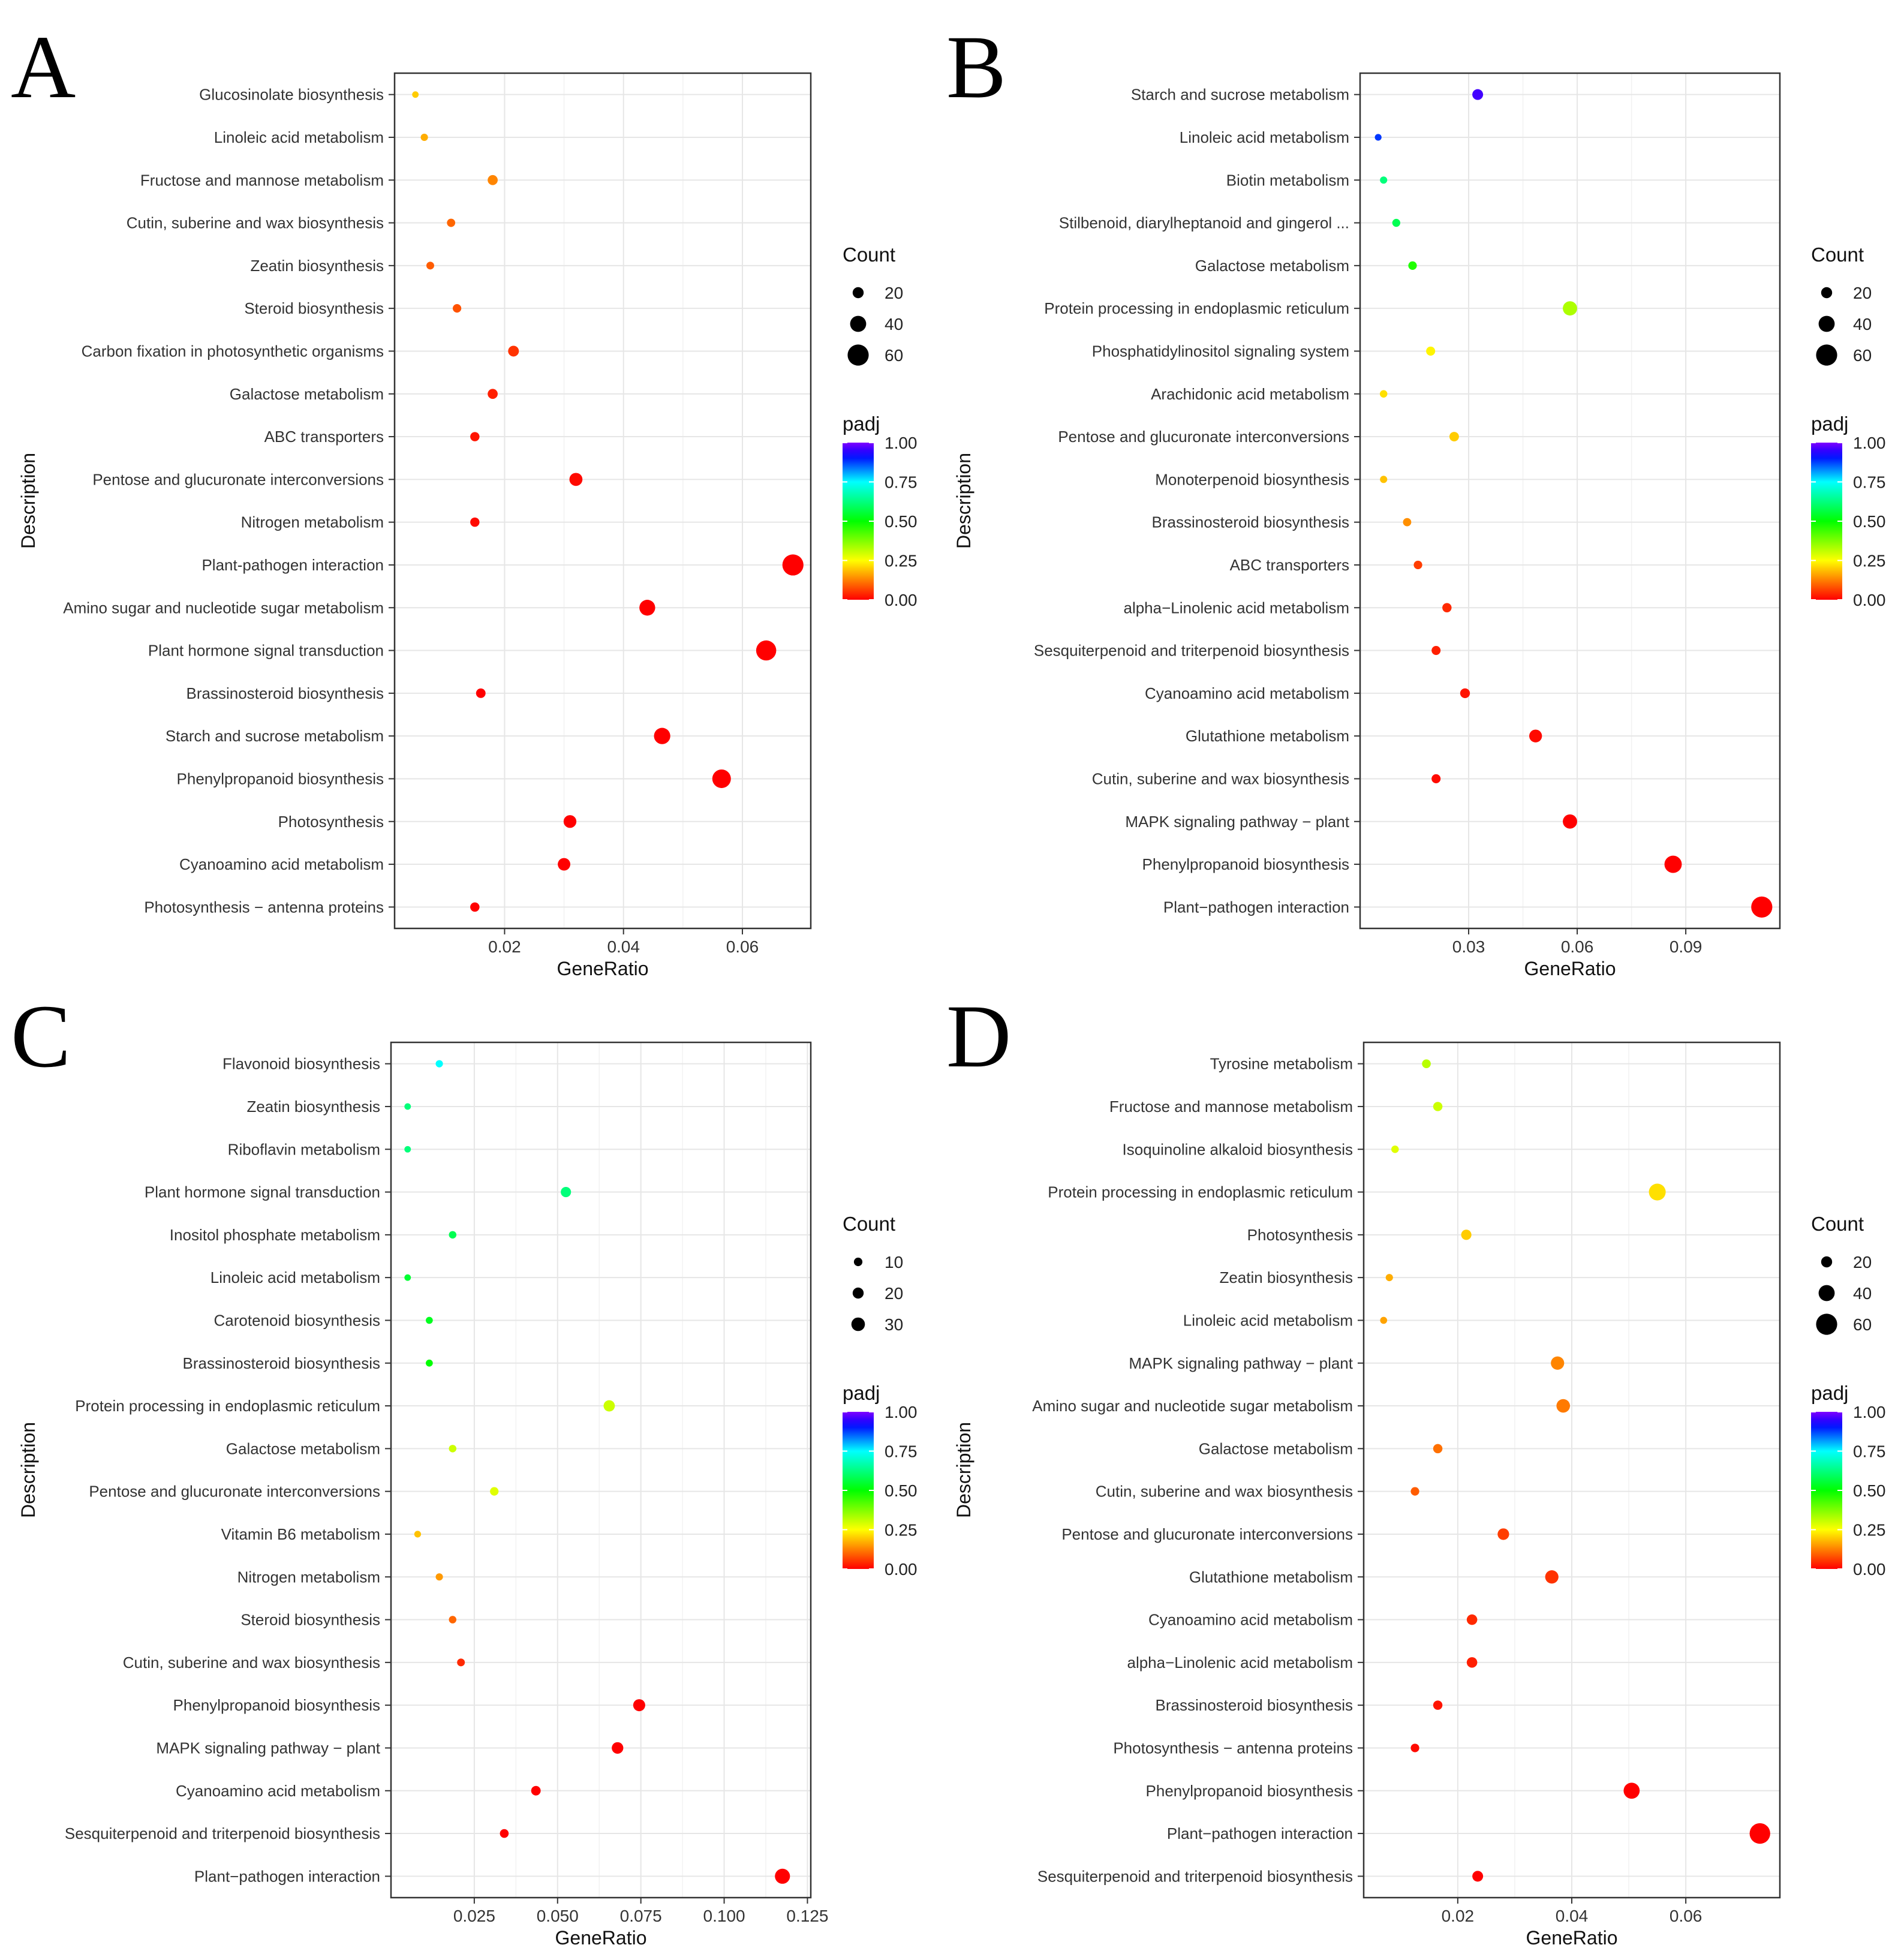  Describe the element at coordinates (474, 1916) in the screenshot. I see `x-tick-label: 0.025` at that location.